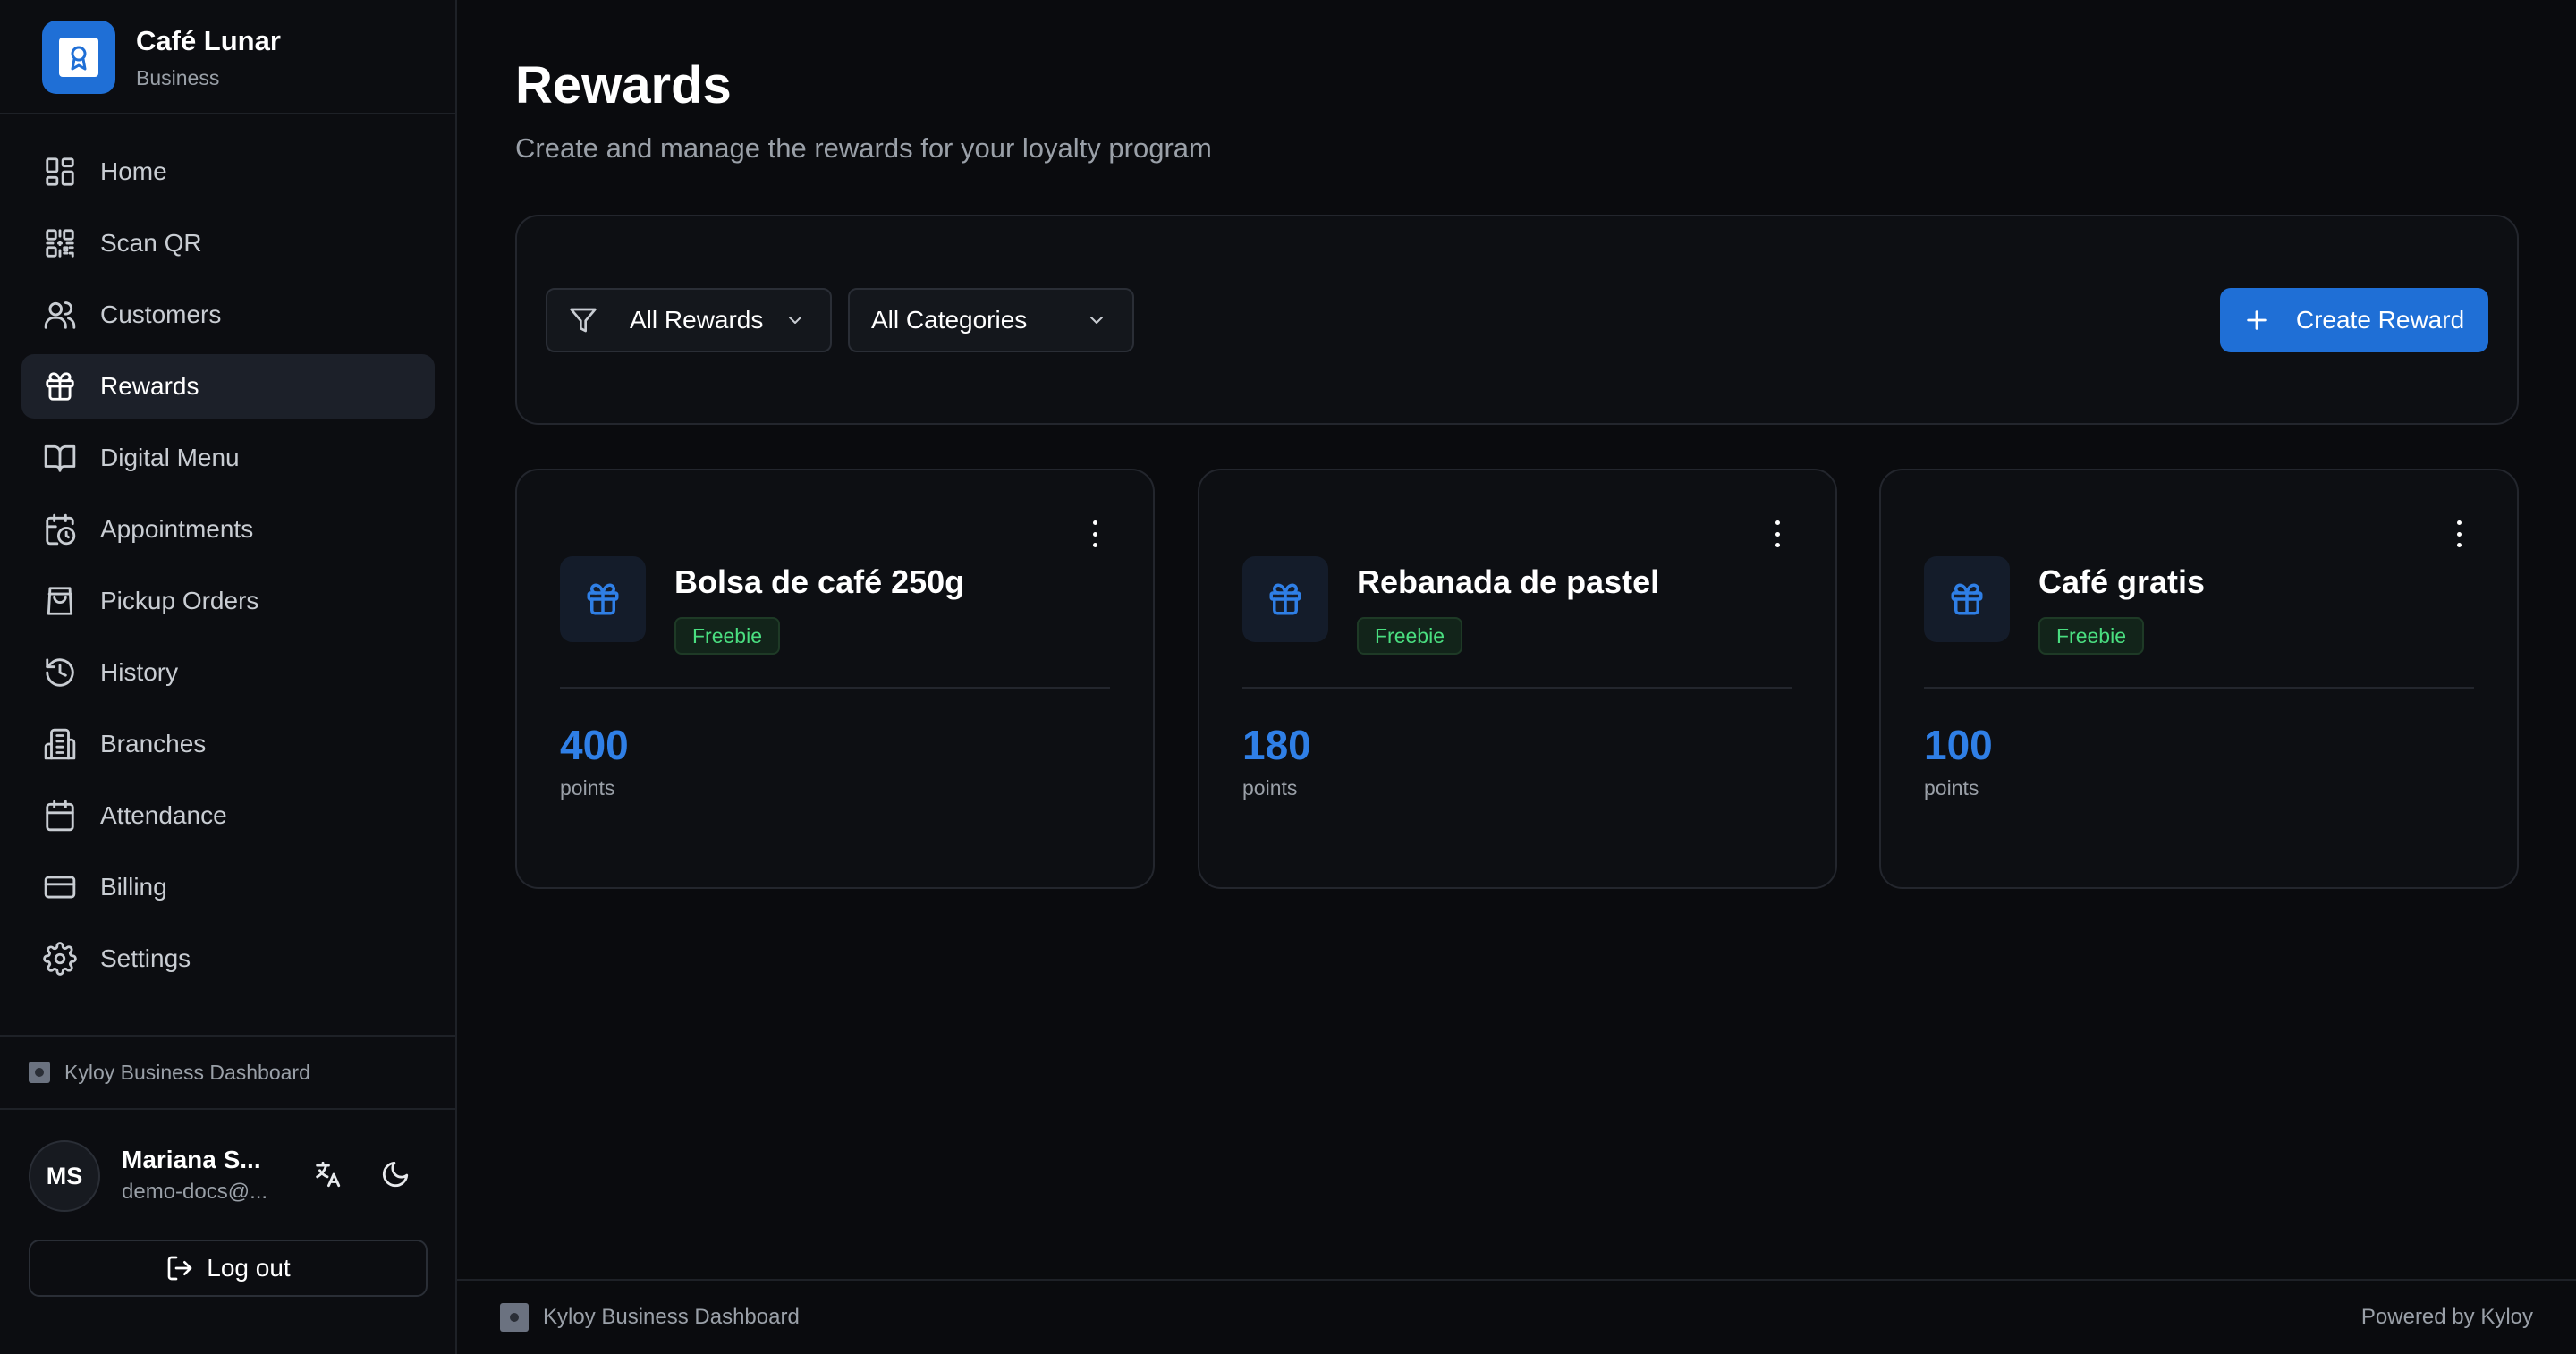  What do you see at coordinates (949, 320) in the screenshot?
I see `categories-filter-label: All Categories` at bounding box center [949, 320].